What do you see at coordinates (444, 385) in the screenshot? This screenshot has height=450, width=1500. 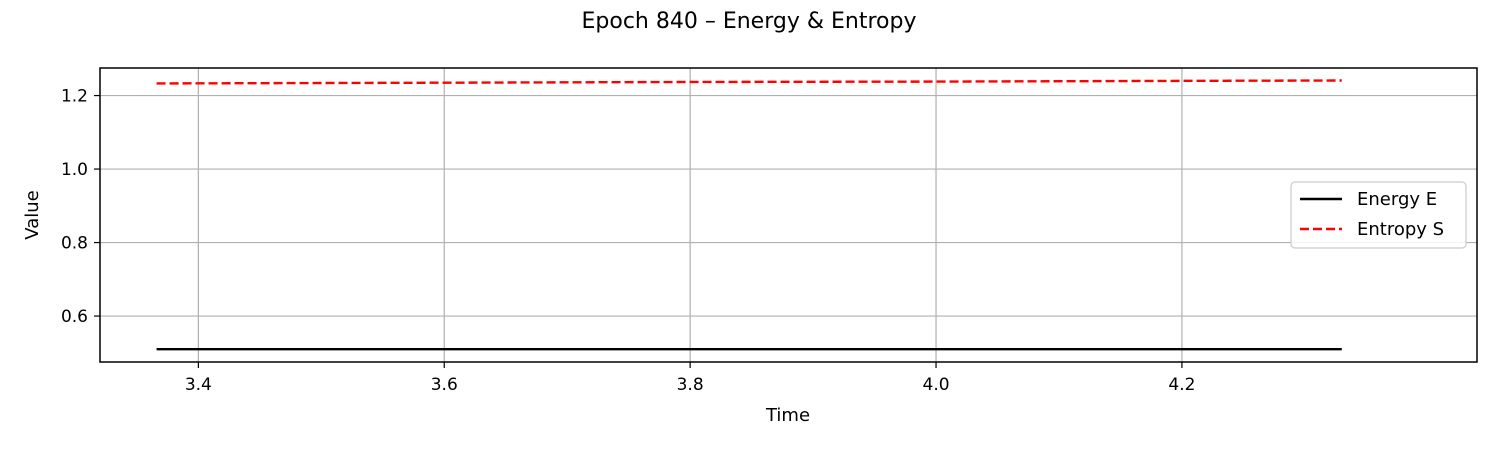 I see `x-tick-label: 3.6` at bounding box center [444, 385].